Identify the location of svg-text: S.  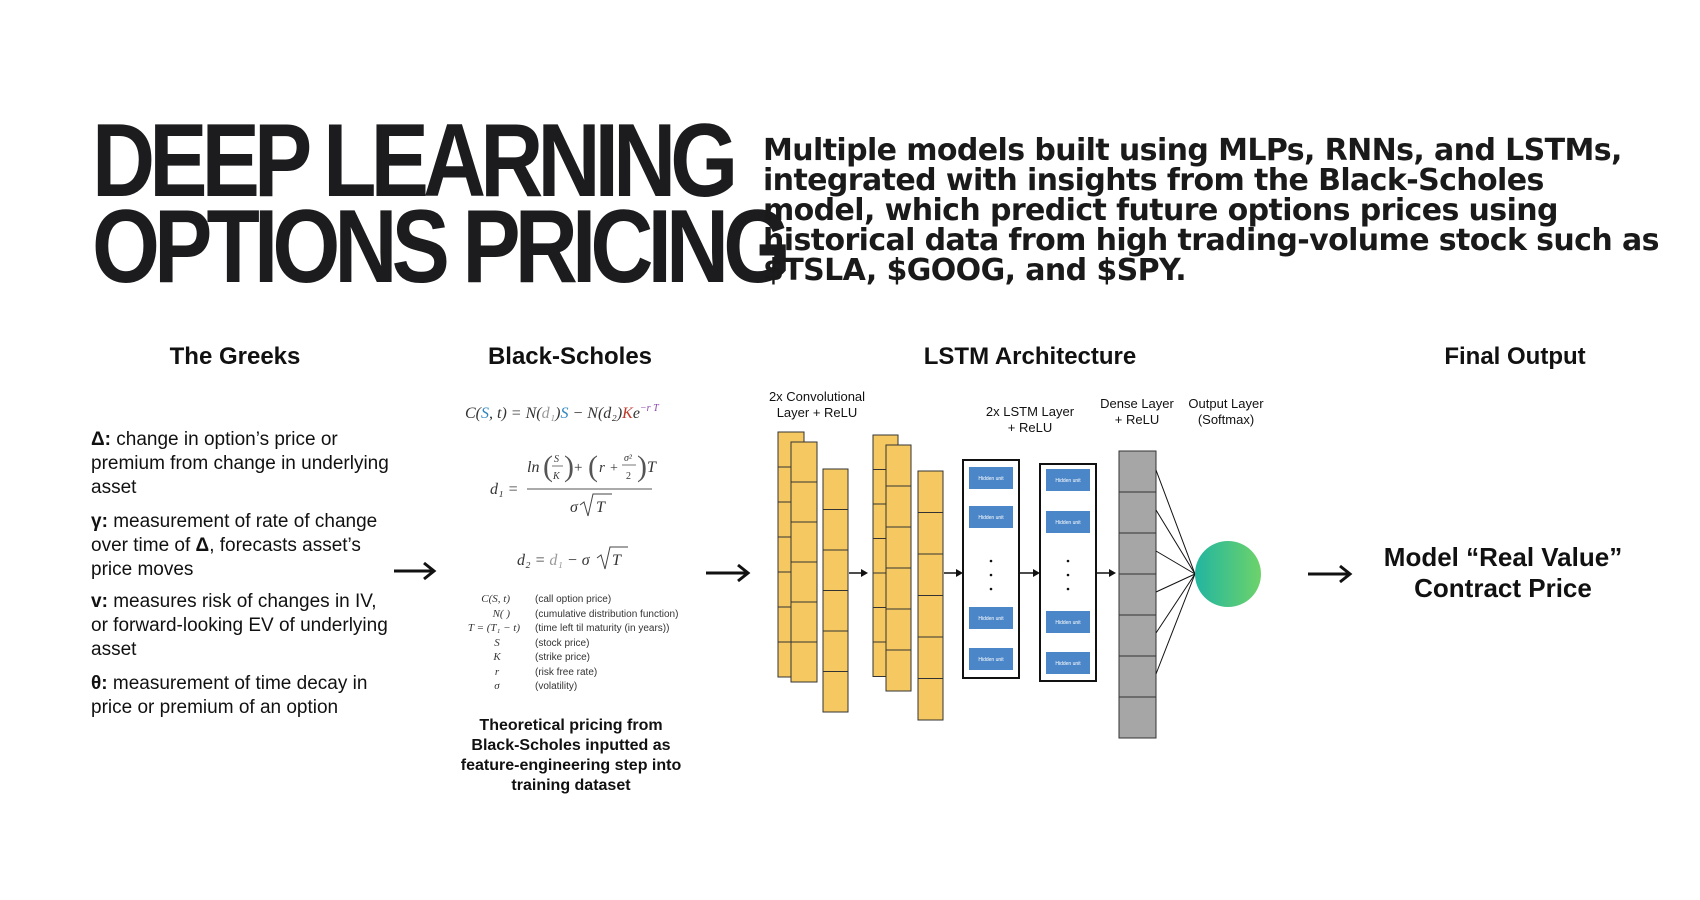
(556, 459).